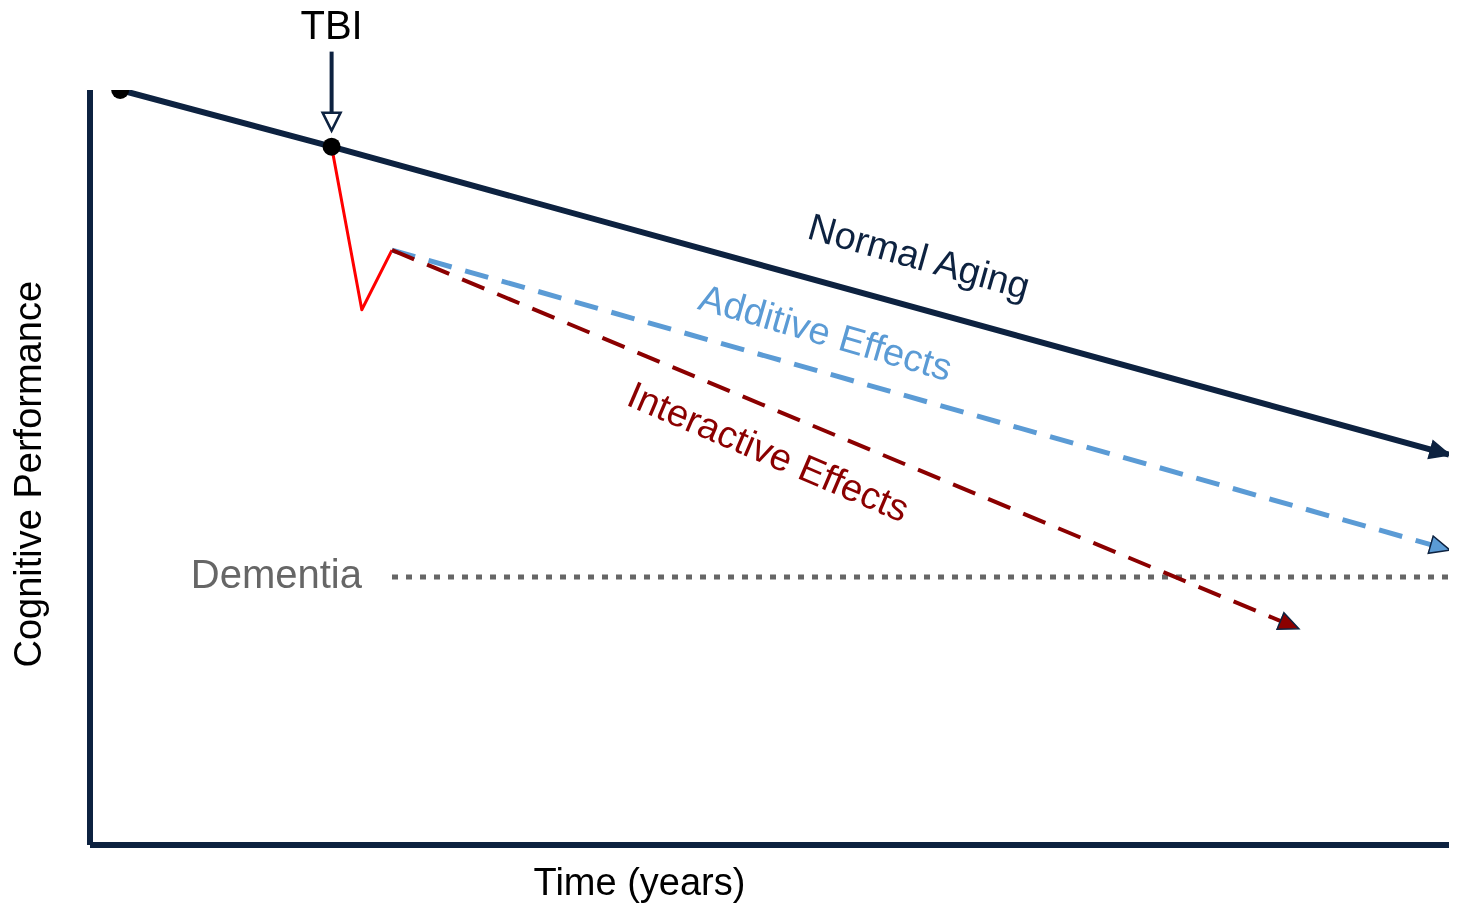 This screenshot has height=914, width=1457. I want to click on y-axis-title: Cognitive Performance, so click(28, 474).